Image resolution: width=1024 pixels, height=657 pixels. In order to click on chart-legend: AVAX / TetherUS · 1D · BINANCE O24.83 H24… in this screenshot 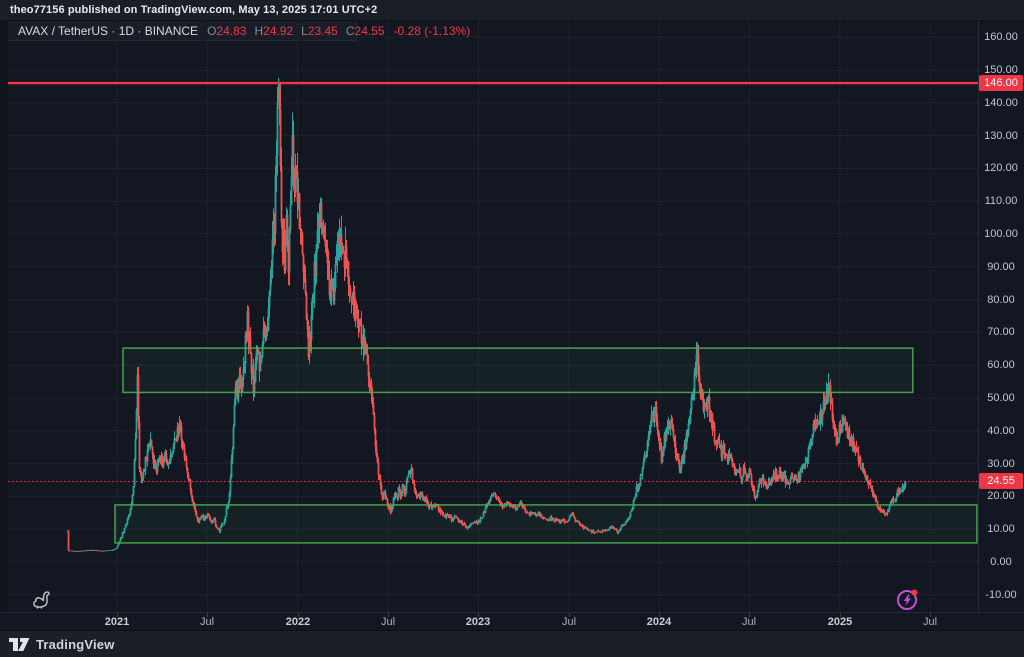, I will do `click(244, 31)`.